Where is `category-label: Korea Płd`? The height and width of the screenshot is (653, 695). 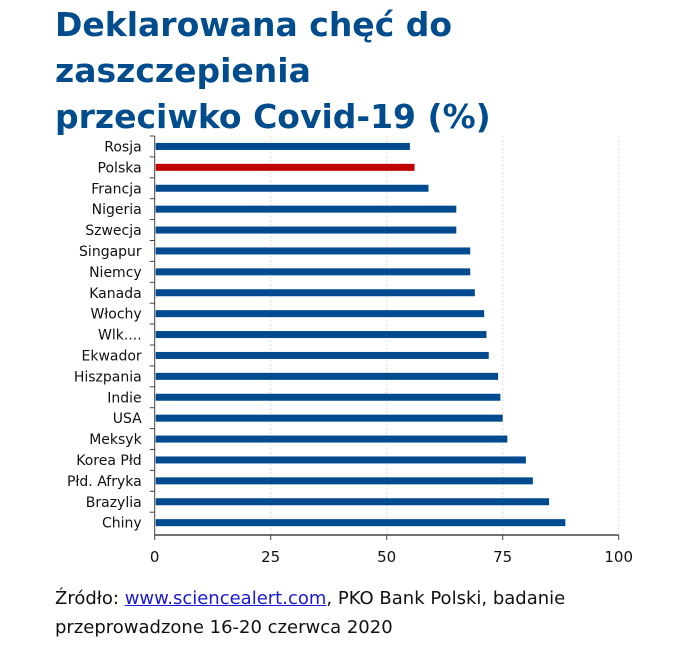
category-label: Korea Płd is located at coordinates (108, 461).